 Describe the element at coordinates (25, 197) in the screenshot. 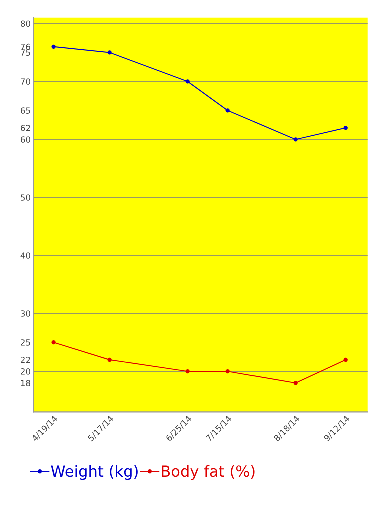

I see `y-tick-label: 50` at that location.